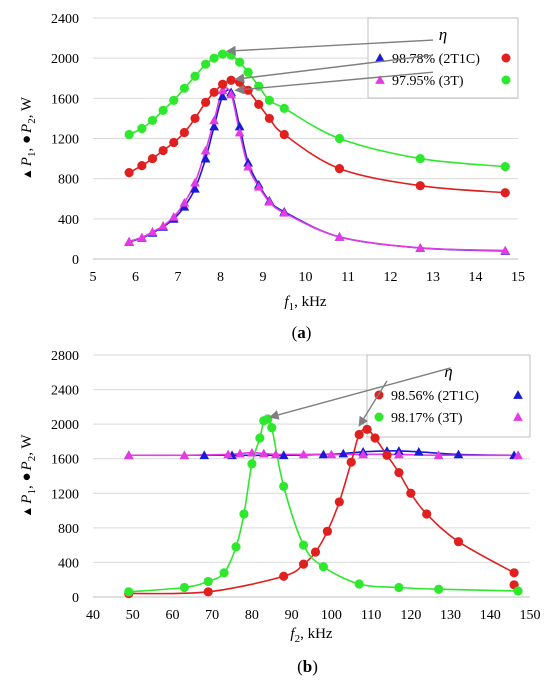 The width and height of the screenshot is (550, 689). I want to click on x-tick-label: 130, so click(450, 615).